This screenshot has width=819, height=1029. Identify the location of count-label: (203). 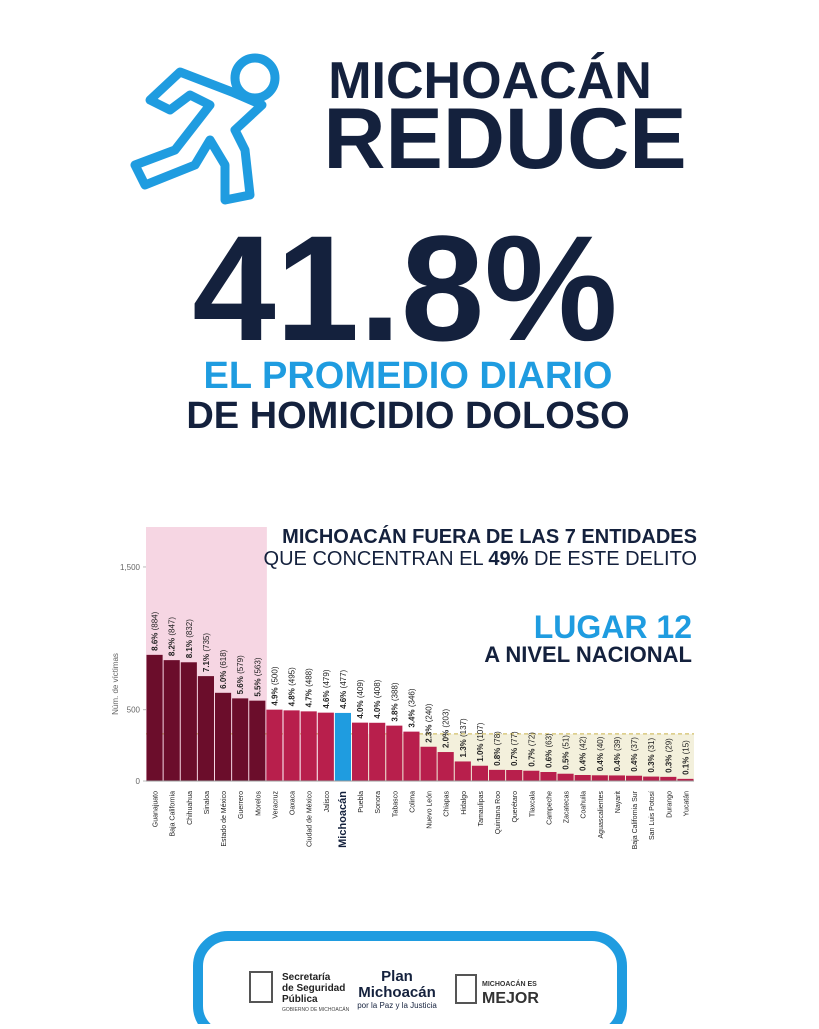
(446, 718).